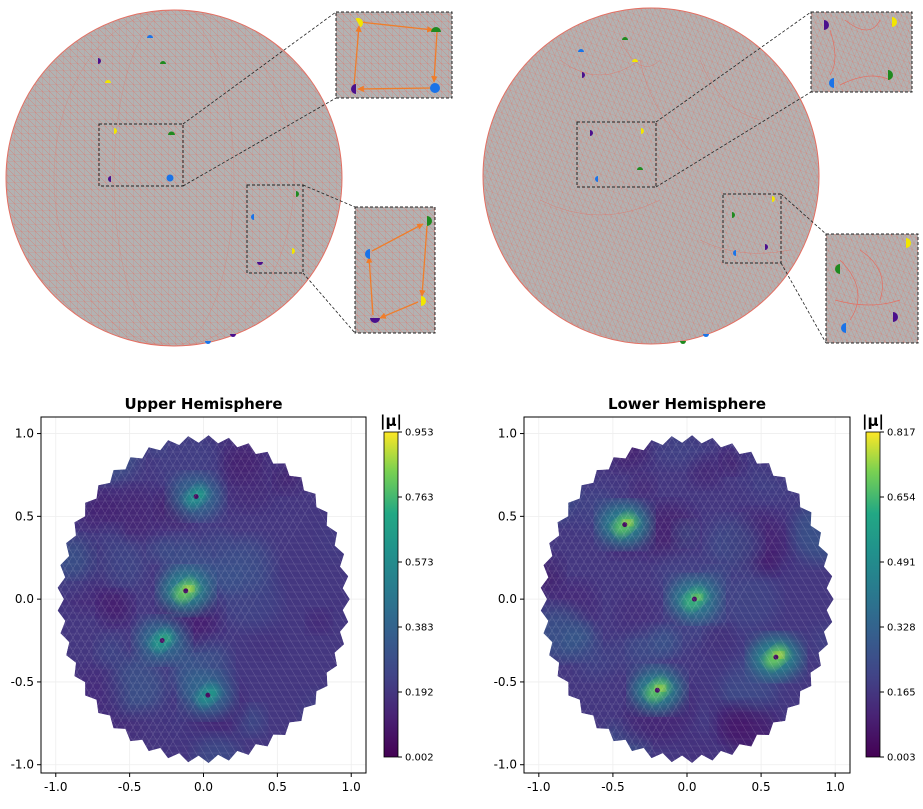 This screenshot has height=809, width=923. Describe the element at coordinates (419, 693) in the screenshot. I see `colorbar-tick-label: 0.192` at that location.